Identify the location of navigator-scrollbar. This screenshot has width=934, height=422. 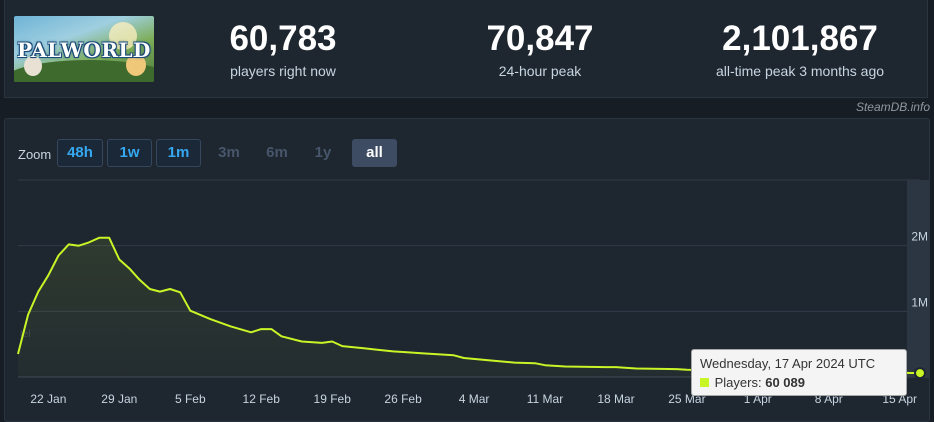
(918, 279).